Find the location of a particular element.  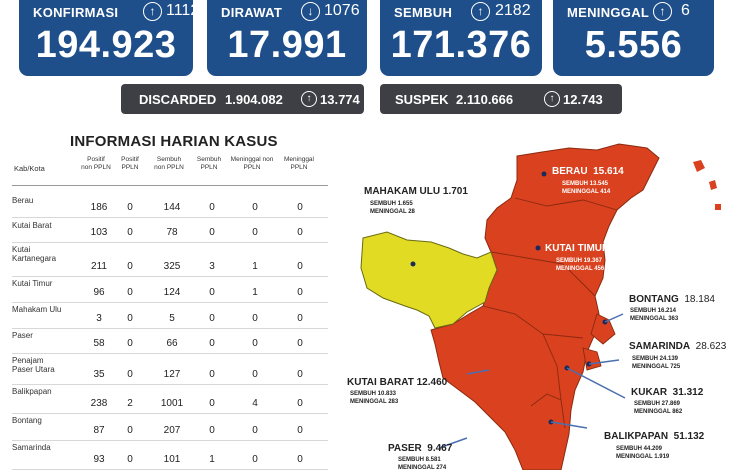

map-sub-bontang: SEMBUH 16.214 MENINGGAL 363 is located at coordinates (654, 315).